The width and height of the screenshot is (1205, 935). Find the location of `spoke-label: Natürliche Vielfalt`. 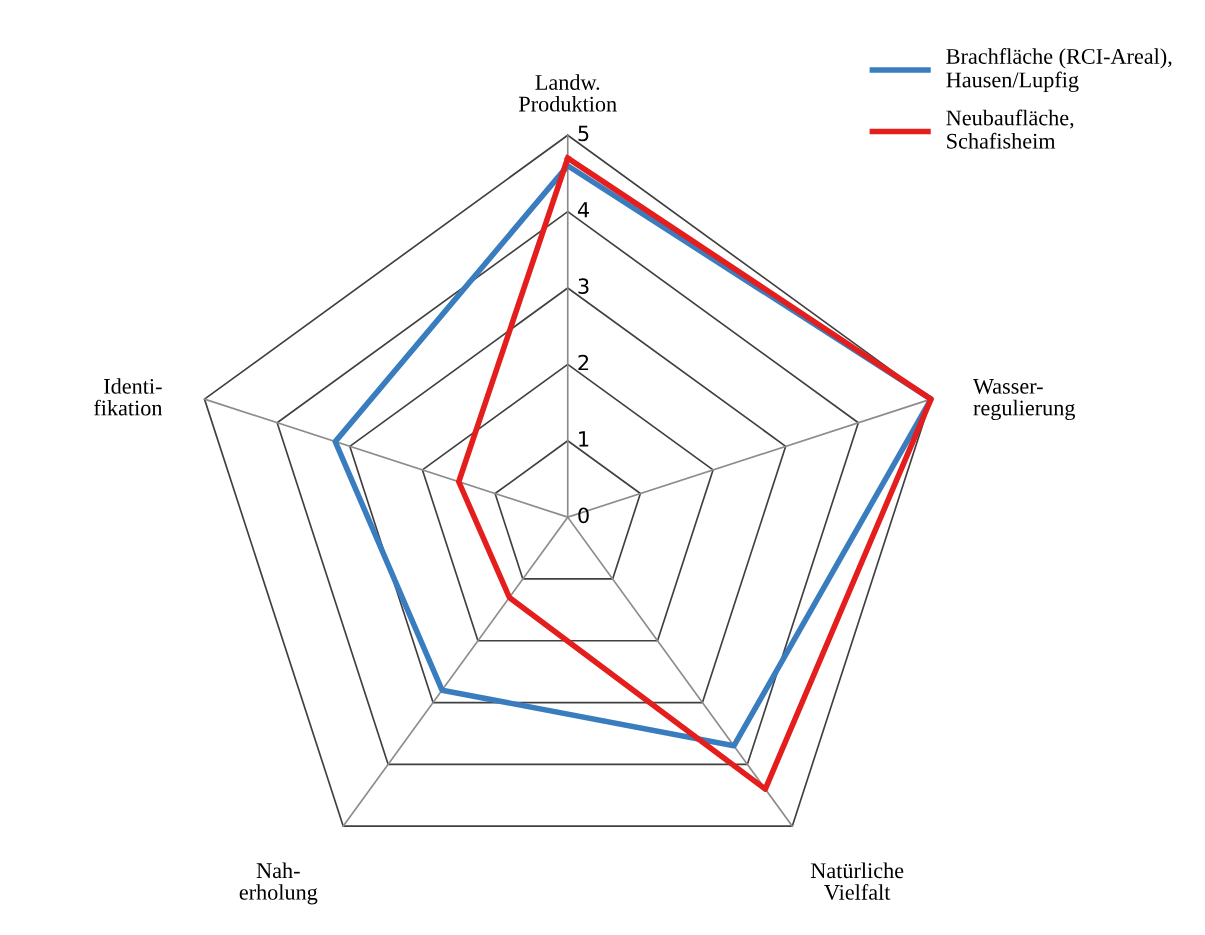

spoke-label: Natürliche Vielfalt is located at coordinates (857, 881).